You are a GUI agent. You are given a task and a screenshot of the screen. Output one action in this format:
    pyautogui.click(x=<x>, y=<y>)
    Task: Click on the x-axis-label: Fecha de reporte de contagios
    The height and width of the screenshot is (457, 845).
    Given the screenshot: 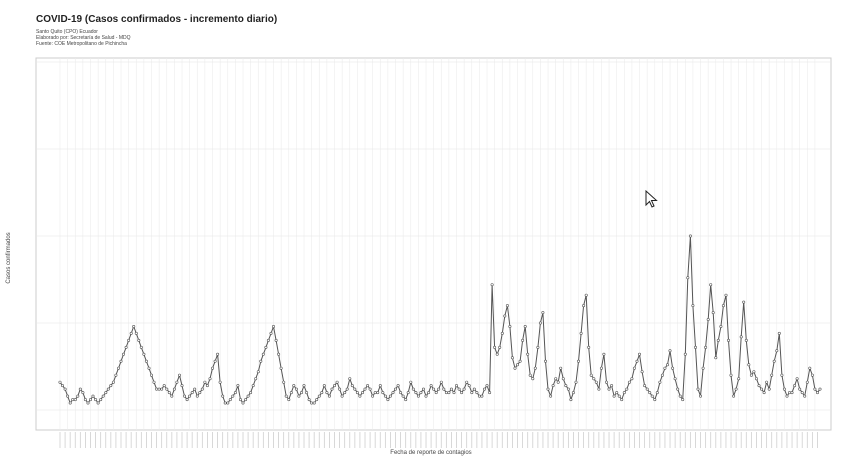 What is the action you would take?
    pyautogui.click(x=430, y=453)
    